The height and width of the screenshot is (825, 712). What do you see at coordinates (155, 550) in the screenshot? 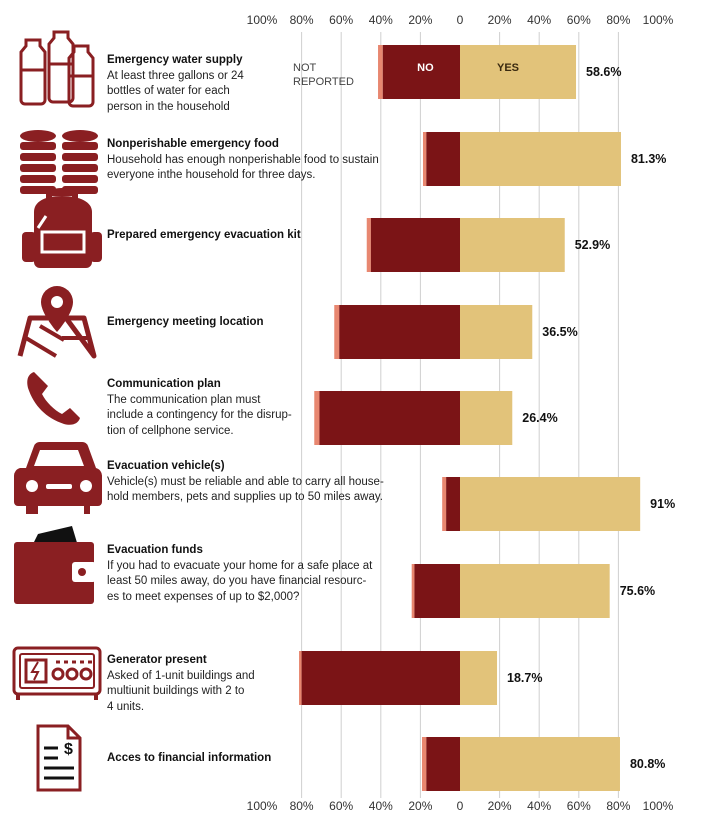
I see `row-title: Evacuation funds` at bounding box center [155, 550].